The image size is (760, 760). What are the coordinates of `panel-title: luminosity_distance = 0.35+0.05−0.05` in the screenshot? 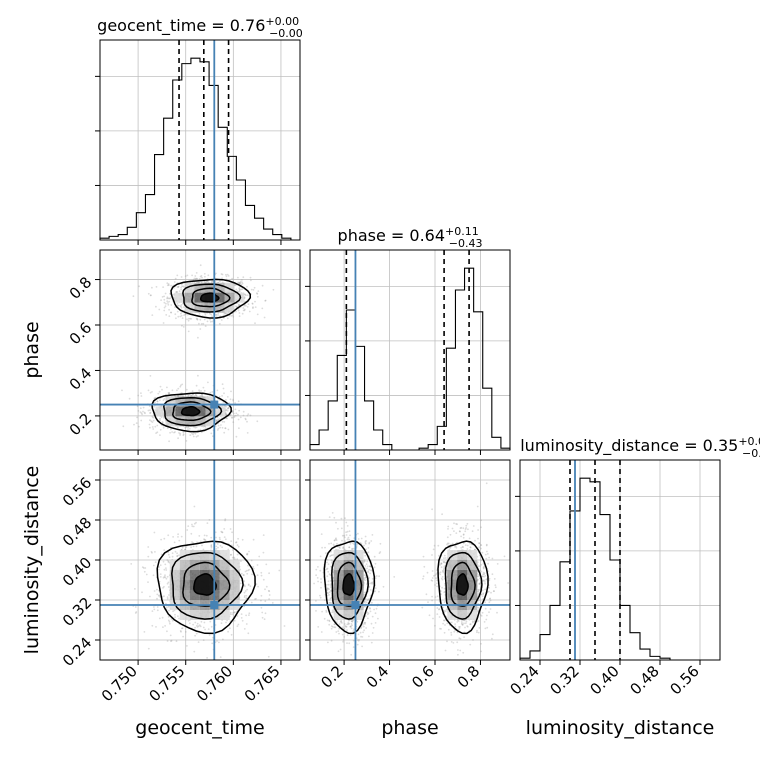 It's located at (640, 447).